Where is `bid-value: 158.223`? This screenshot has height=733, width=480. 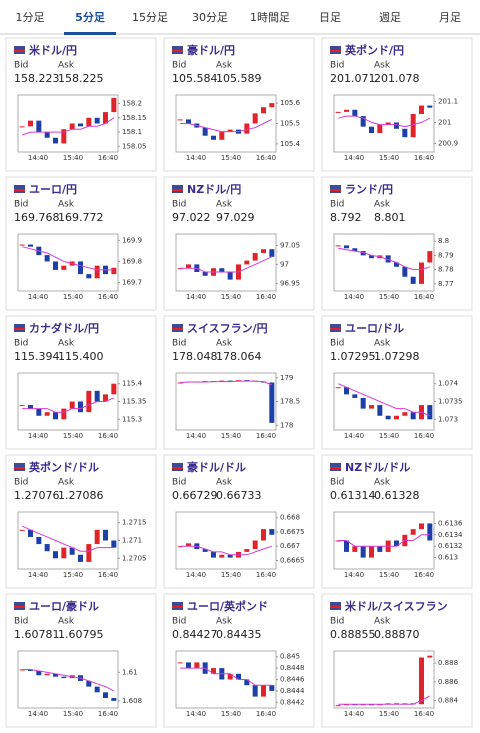 bid-value: 158.223 is located at coordinates (37, 78).